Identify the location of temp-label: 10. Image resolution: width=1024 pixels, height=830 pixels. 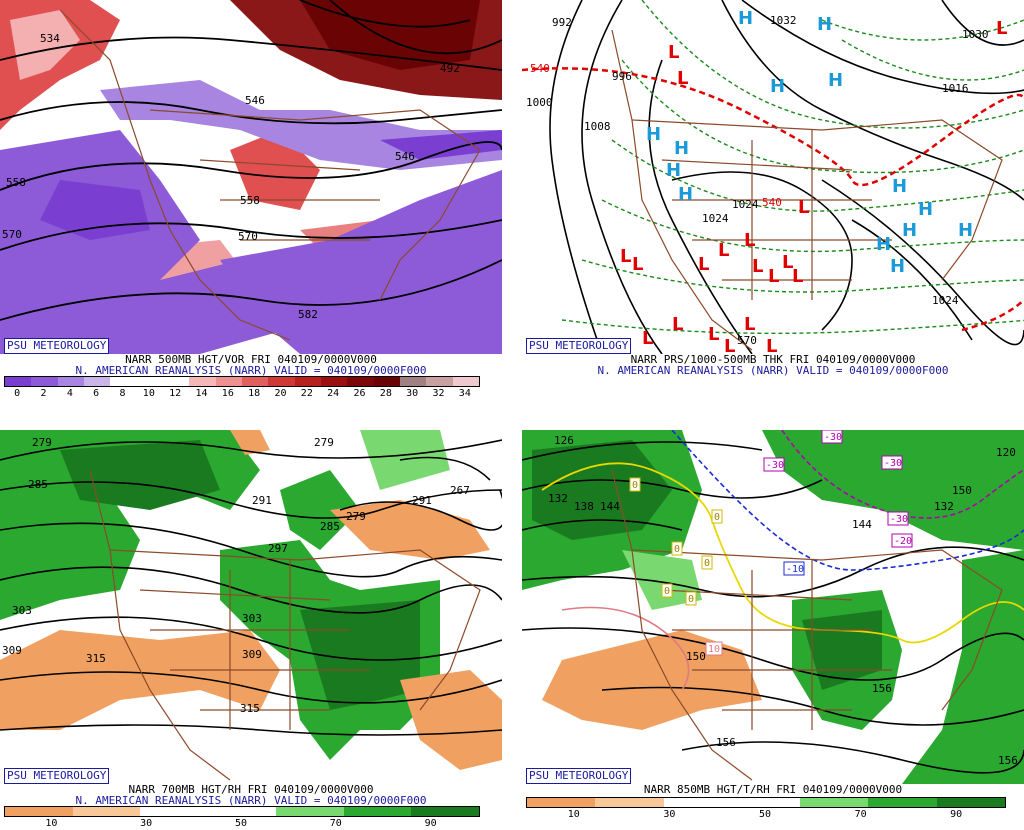
(714, 649).